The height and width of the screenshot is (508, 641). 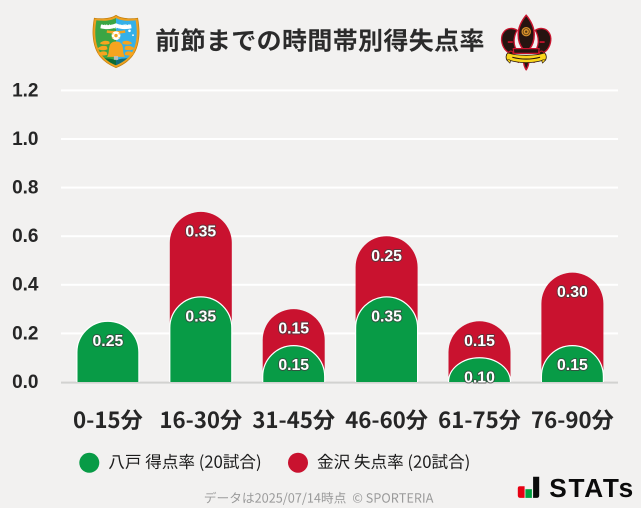 I want to click on svg-text: 0.4, so click(x=25, y=285).